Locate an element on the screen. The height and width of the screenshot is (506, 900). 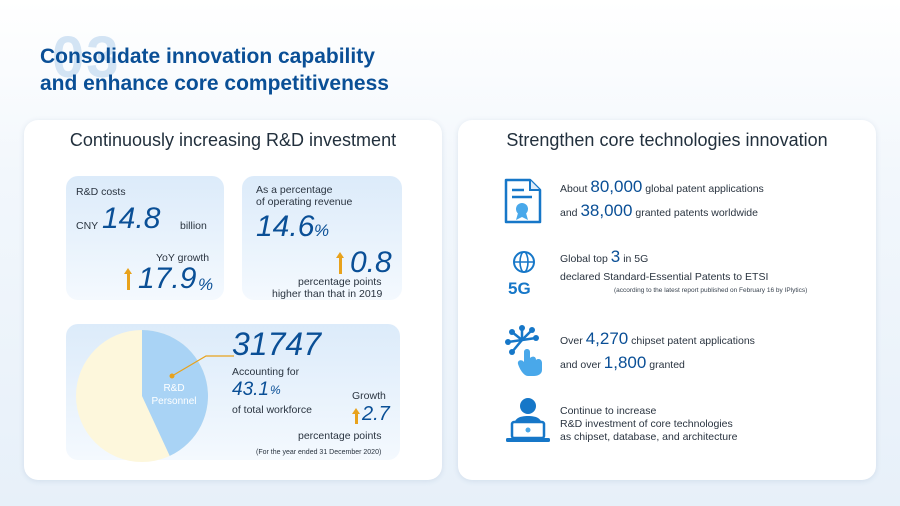
patent-line1: About 80,000 global patent applications is located at coordinates (662, 186).